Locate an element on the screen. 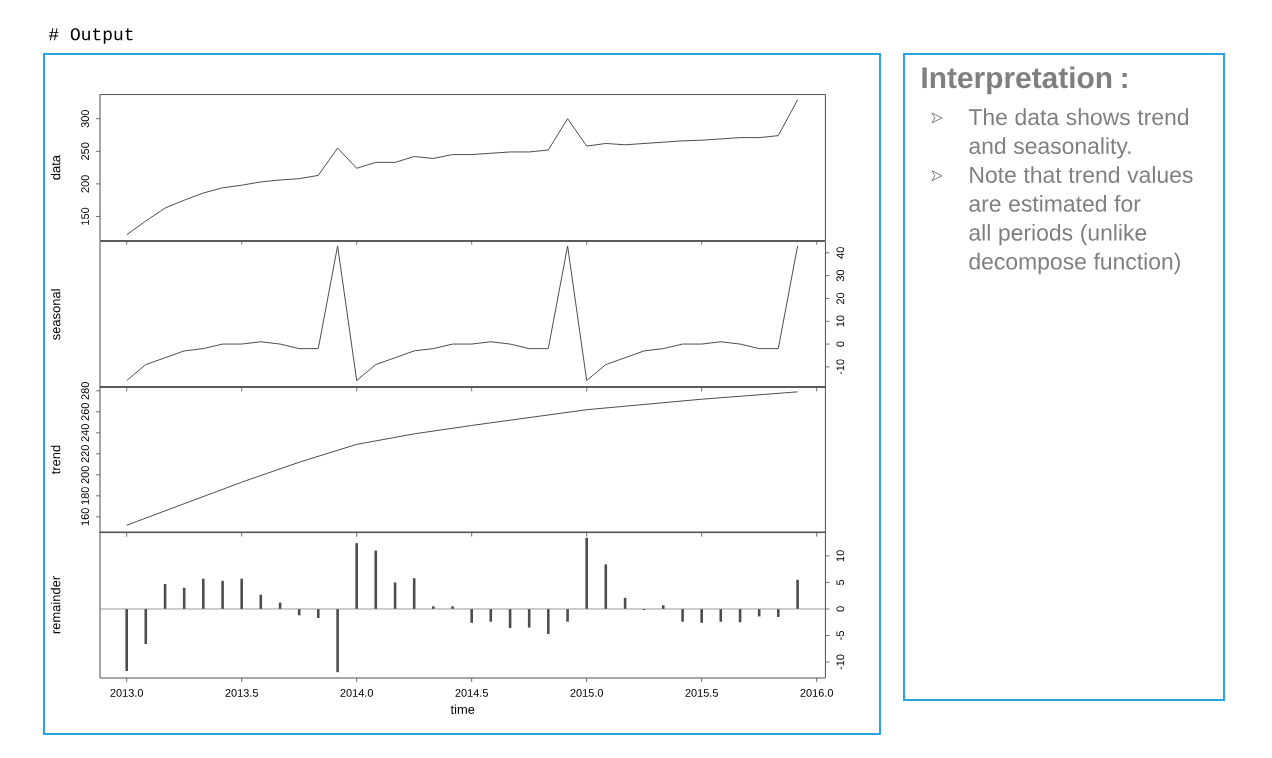 This screenshot has width=1272, height=758. text: Note that trend values are estimated for all periods (unlike decompose function) is located at coordinates (1081, 220).